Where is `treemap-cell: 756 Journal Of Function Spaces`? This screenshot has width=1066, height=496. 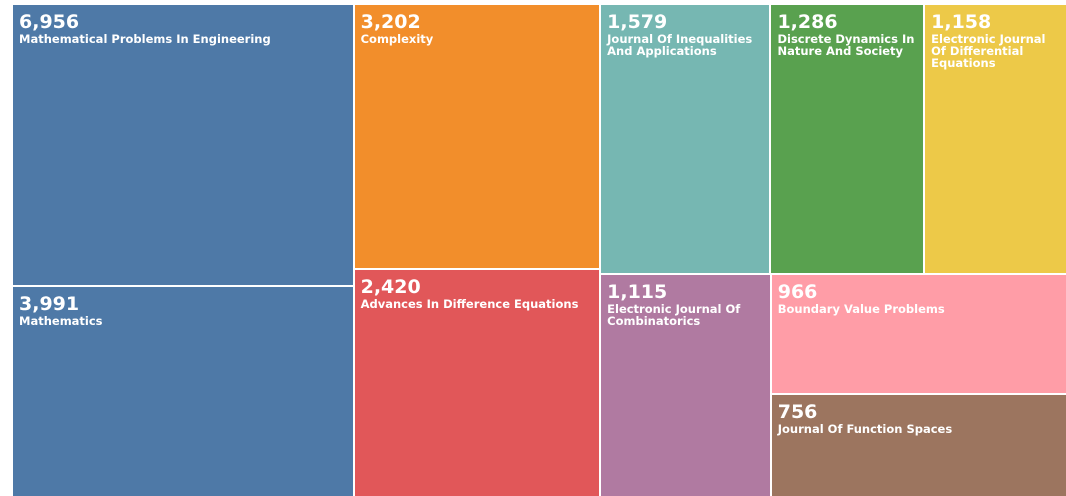 treemap-cell: 756 Journal Of Function Spaces is located at coordinates (918, 444).